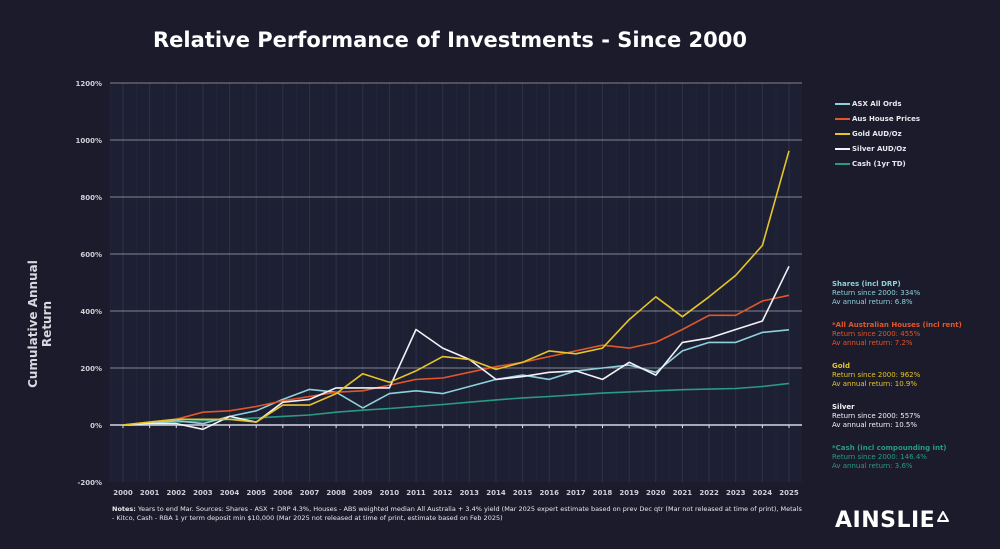  What do you see at coordinates (91, 369) in the screenshot?
I see `y-tick-label: 200%` at bounding box center [91, 369].